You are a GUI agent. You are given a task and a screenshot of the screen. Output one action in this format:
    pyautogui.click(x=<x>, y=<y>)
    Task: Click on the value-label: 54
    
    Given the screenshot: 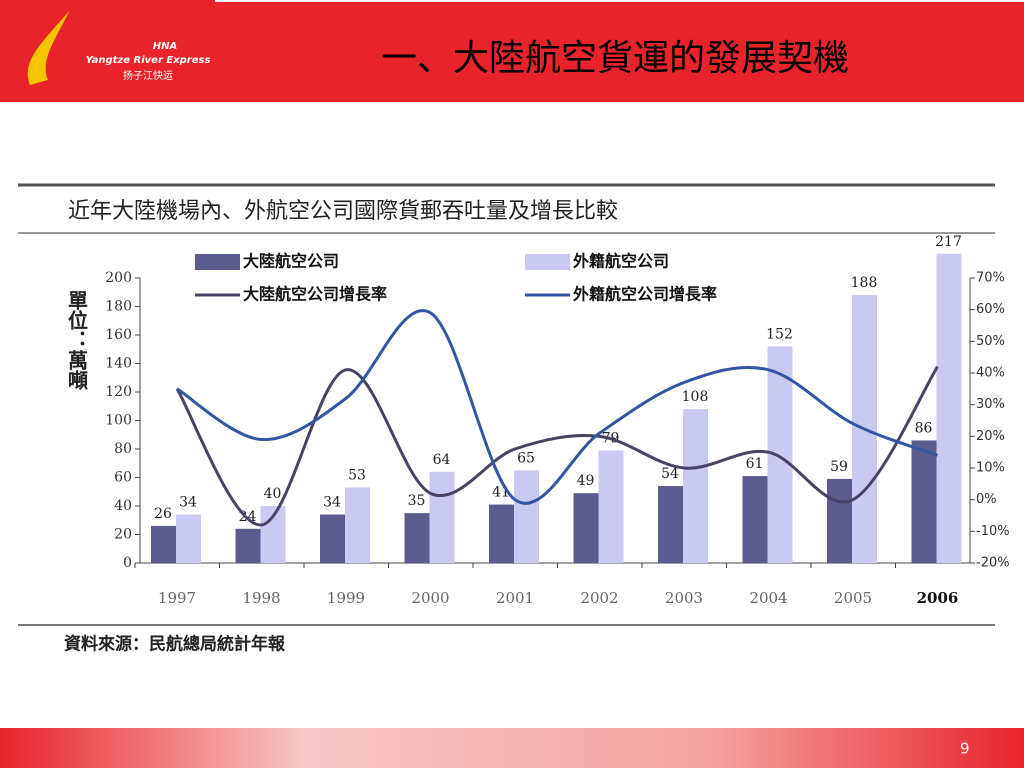 What is the action you would take?
    pyautogui.click(x=670, y=474)
    